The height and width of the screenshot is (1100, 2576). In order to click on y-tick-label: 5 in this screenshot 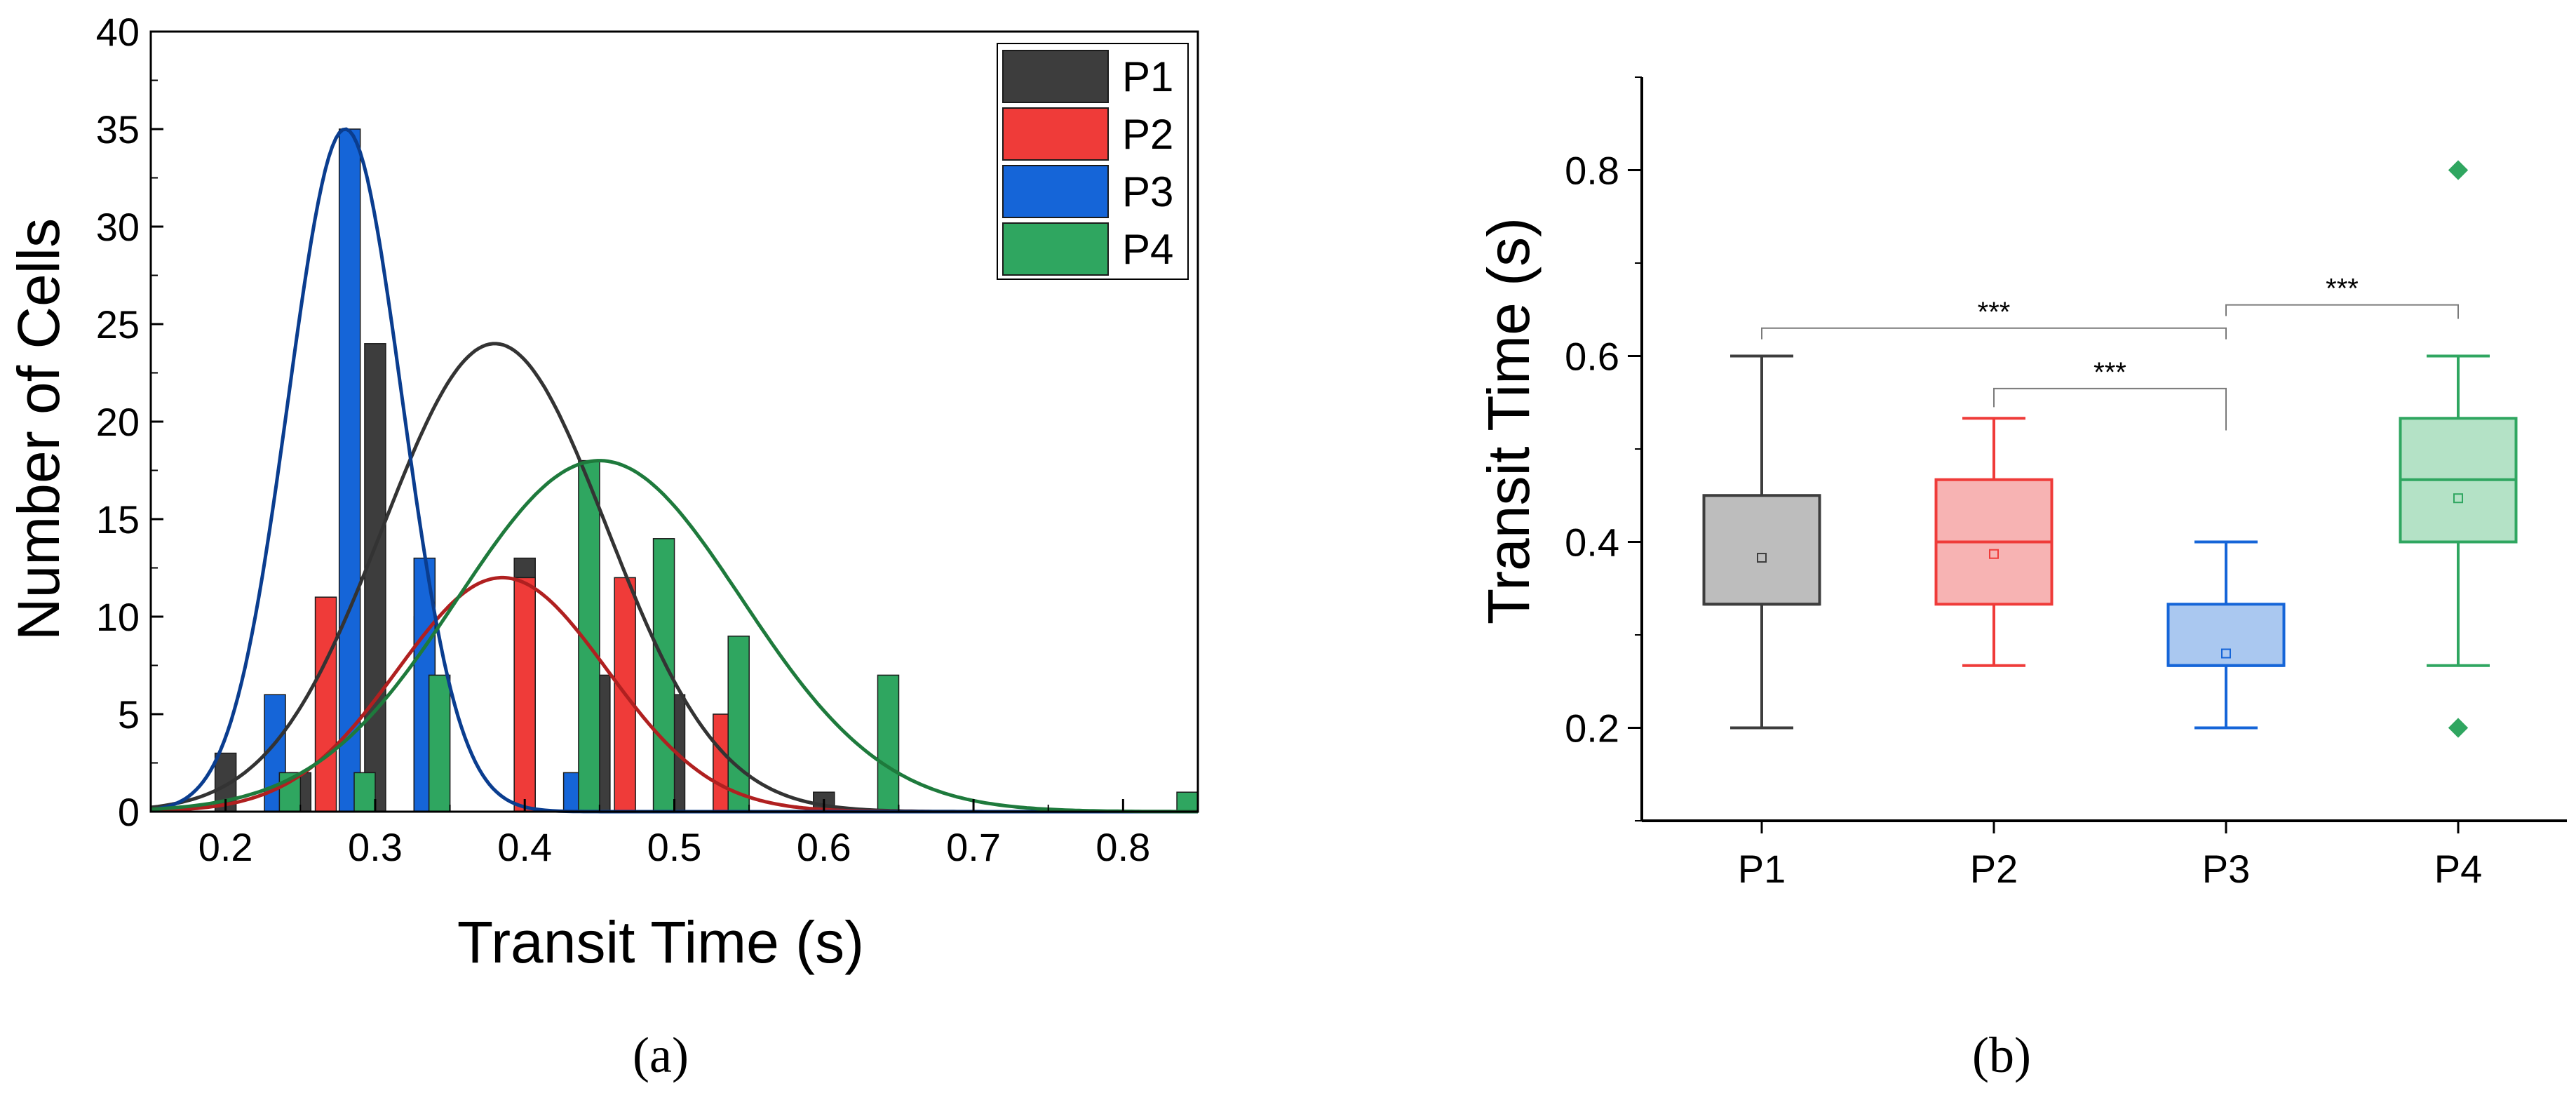, I will do `click(129, 714)`.